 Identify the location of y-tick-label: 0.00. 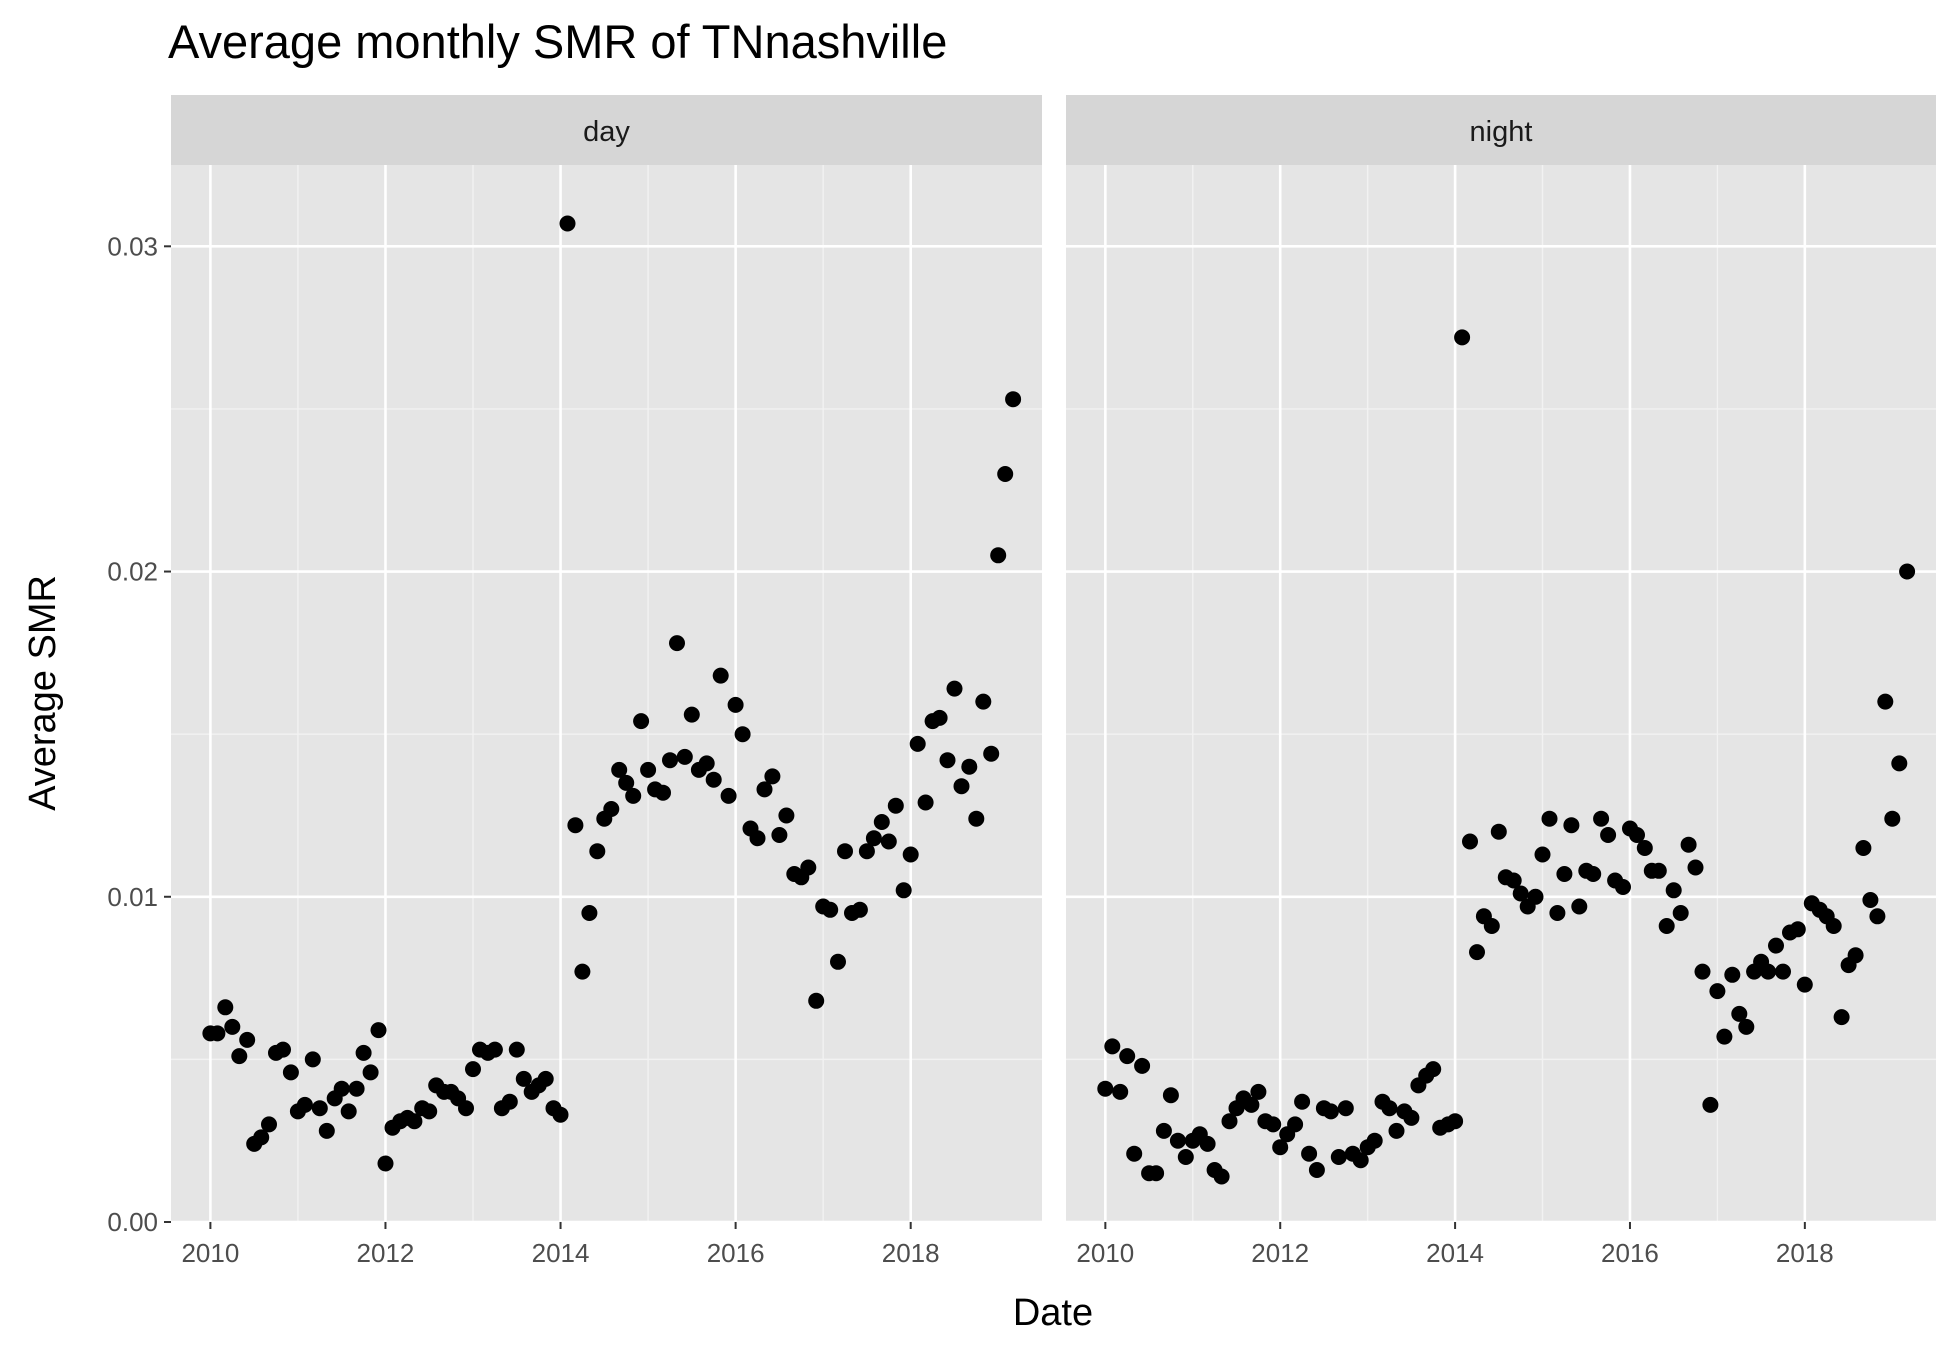
(132, 1222).